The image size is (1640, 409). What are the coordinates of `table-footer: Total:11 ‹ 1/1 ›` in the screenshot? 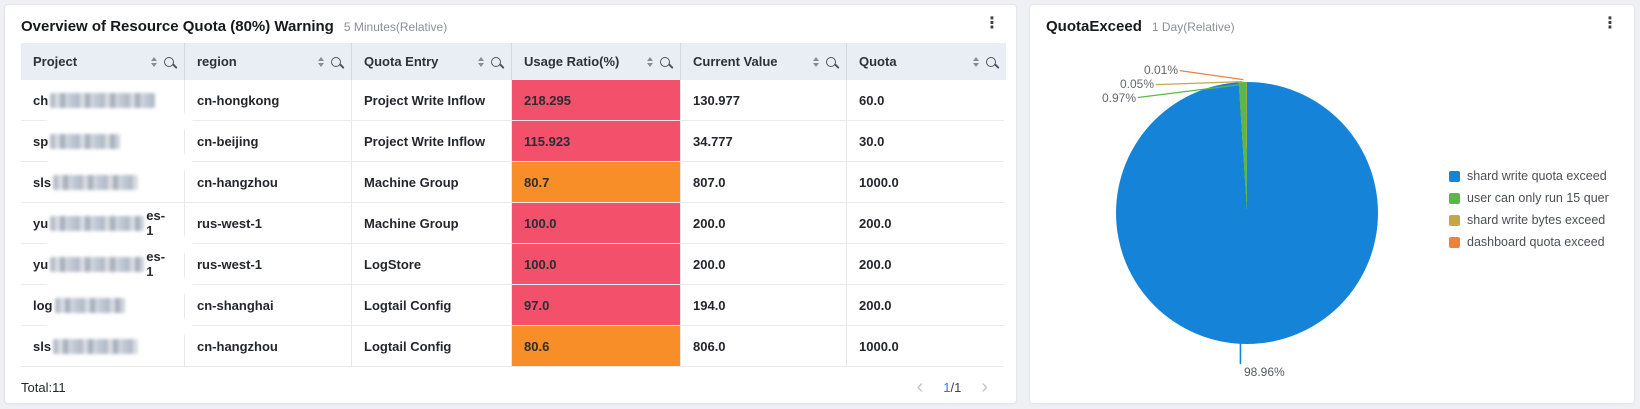 It's located at (510, 382).